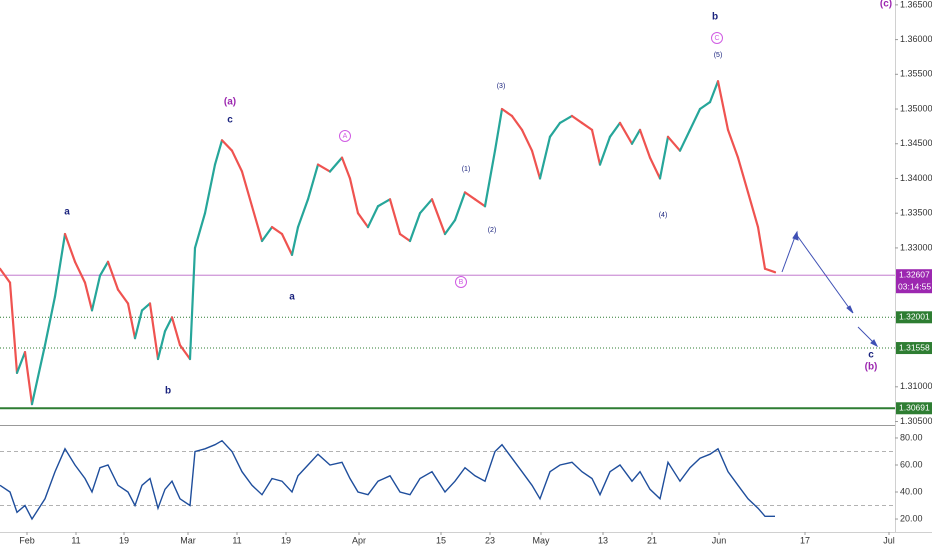  What do you see at coordinates (236, 540) in the screenshot?
I see `x-tick-label: 11` at bounding box center [236, 540].